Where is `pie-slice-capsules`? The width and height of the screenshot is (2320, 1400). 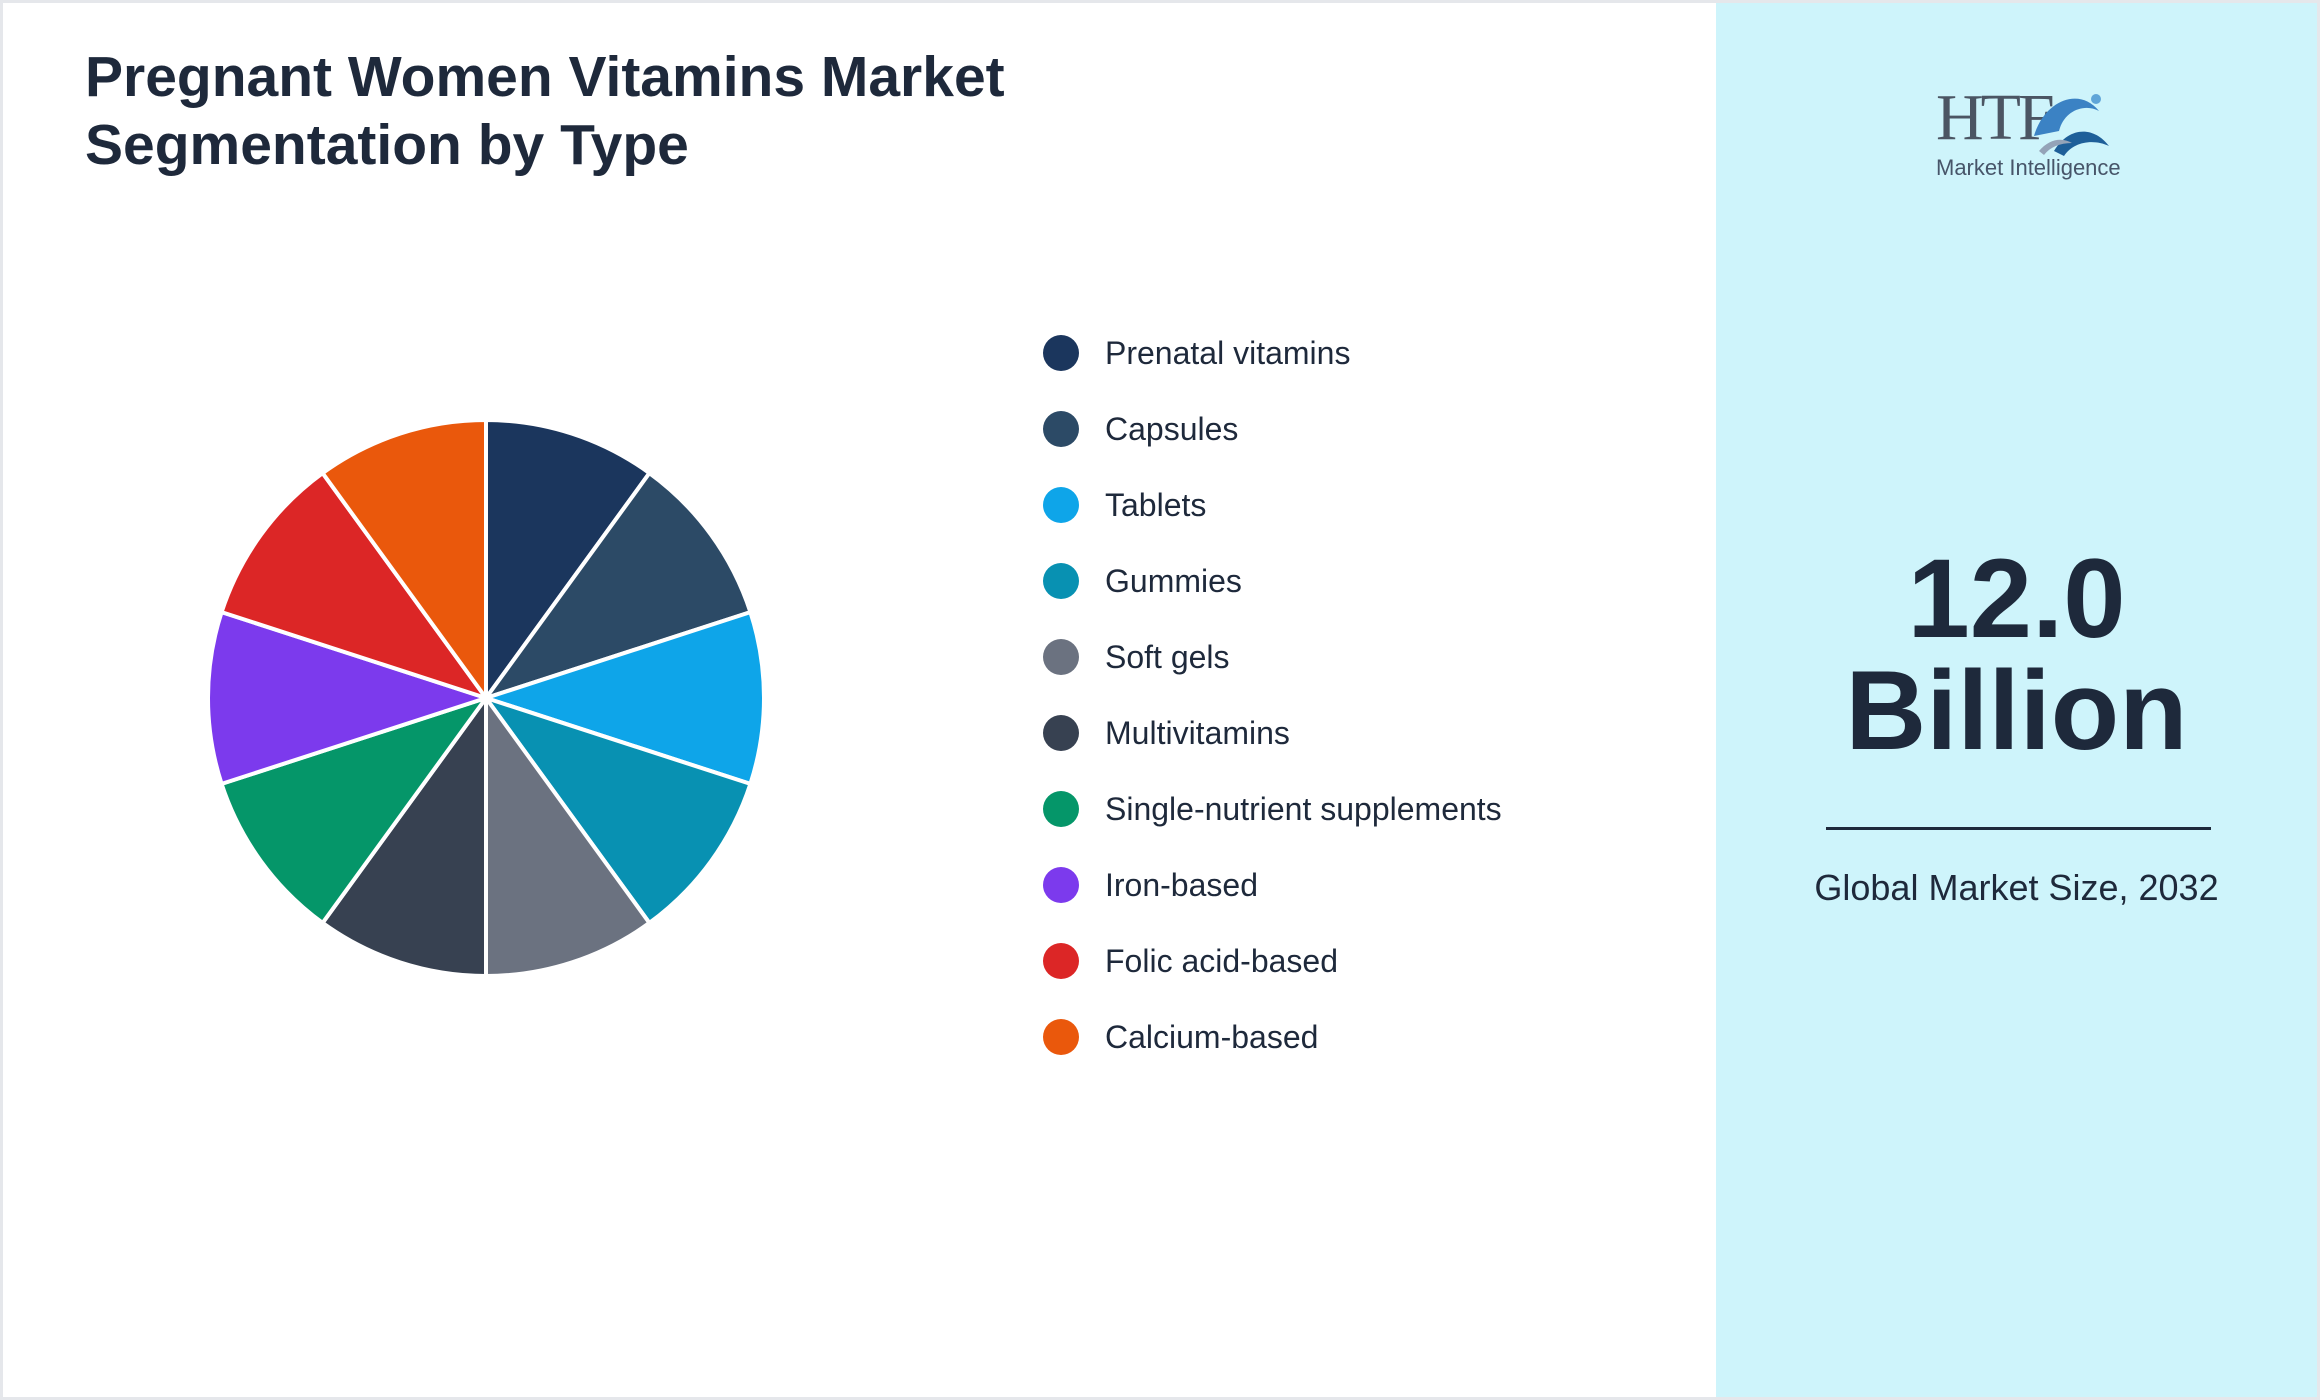
pie-slice-capsules is located at coordinates (618, 585).